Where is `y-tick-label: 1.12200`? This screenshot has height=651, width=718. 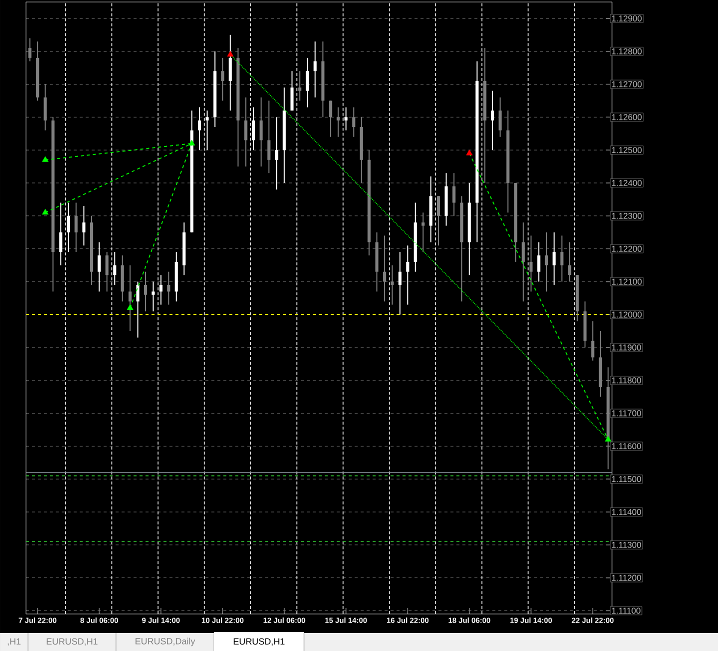 y-tick-label: 1.12200 is located at coordinates (627, 249).